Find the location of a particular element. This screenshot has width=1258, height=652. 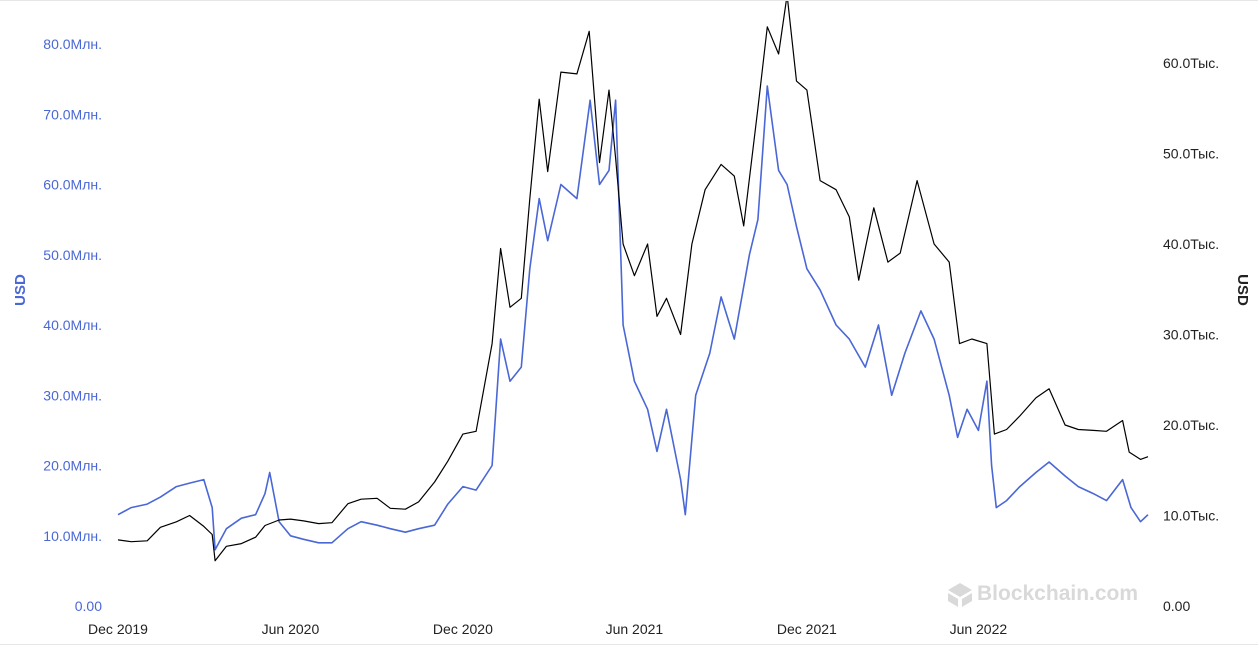

right-tick-label: 0.00 is located at coordinates (1176, 606).